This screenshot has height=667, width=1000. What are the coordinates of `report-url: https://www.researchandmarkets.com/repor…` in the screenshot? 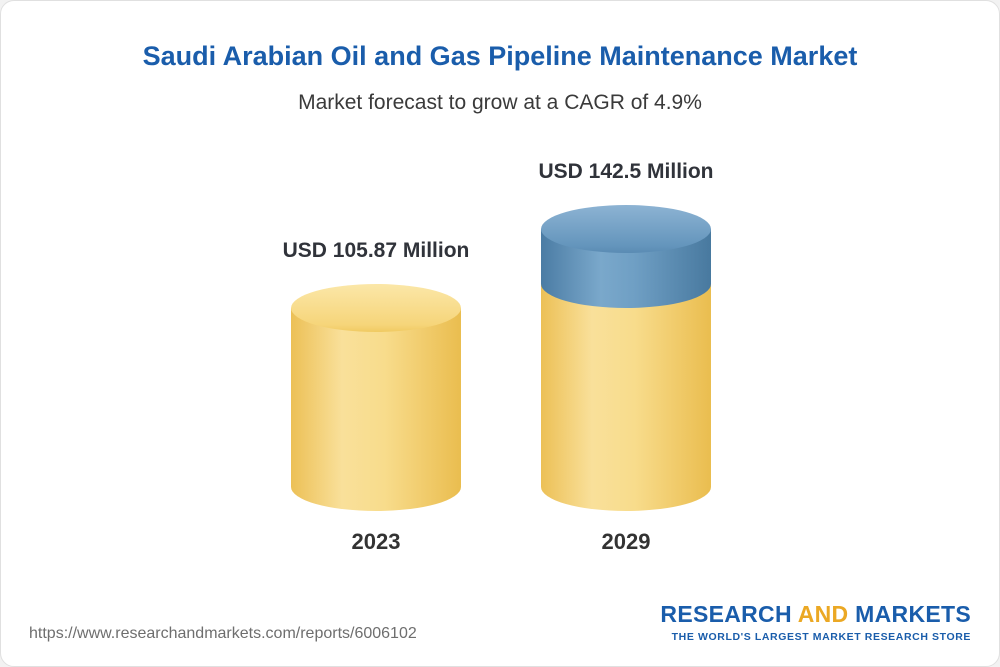 It's located at (223, 633).